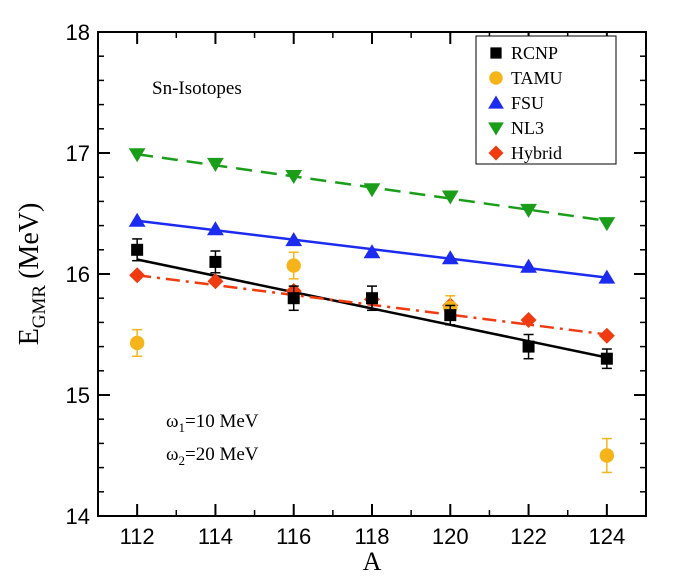 This screenshot has height=578, width=692. Describe the element at coordinates (78, 516) in the screenshot. I see `y-tick-label: 14` at that location.